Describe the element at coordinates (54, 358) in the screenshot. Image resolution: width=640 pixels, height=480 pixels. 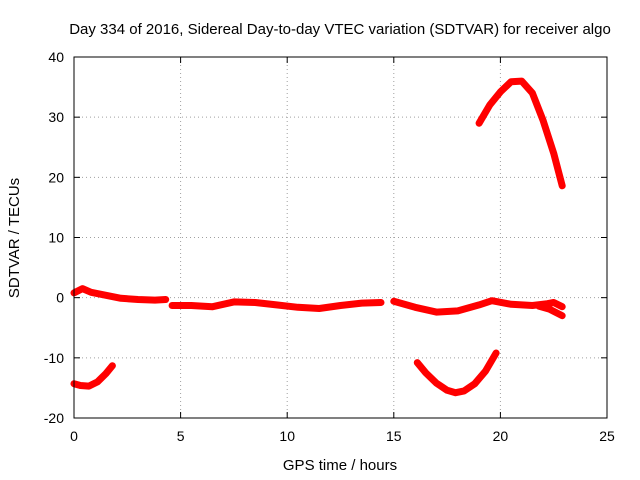
I see `y-tick-label: -10` at that location.